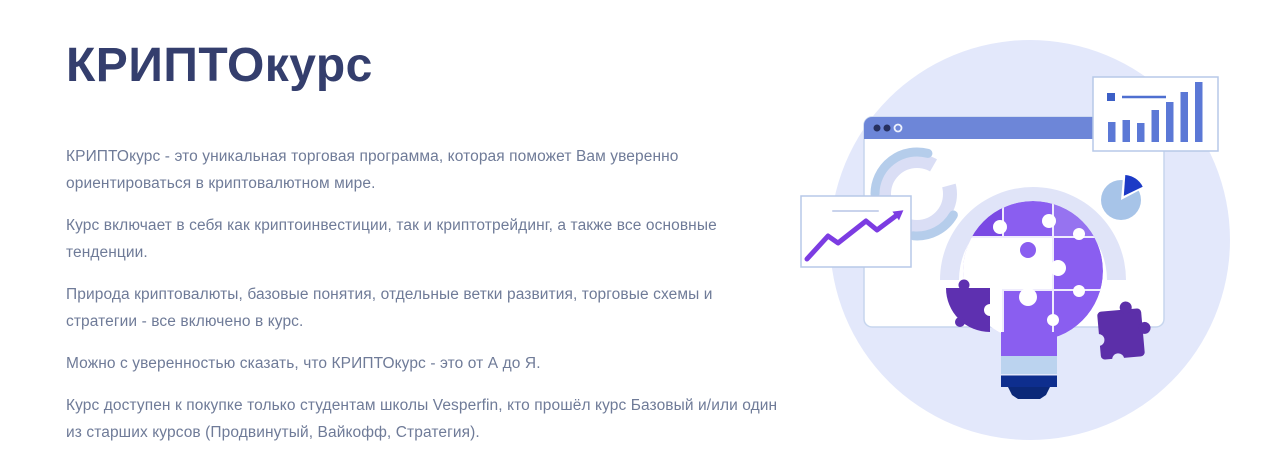  What do you see at coordinates (1033, 233) in the screenshot?
I see `decorative-arc` at bounding box center [1033, 233].